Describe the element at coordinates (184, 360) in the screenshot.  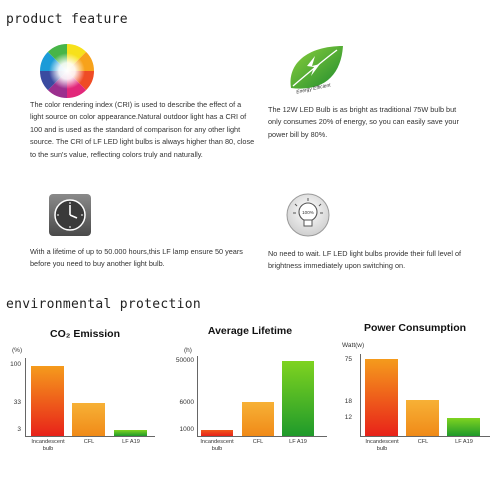
I see `y-tick: 50000` at that location.